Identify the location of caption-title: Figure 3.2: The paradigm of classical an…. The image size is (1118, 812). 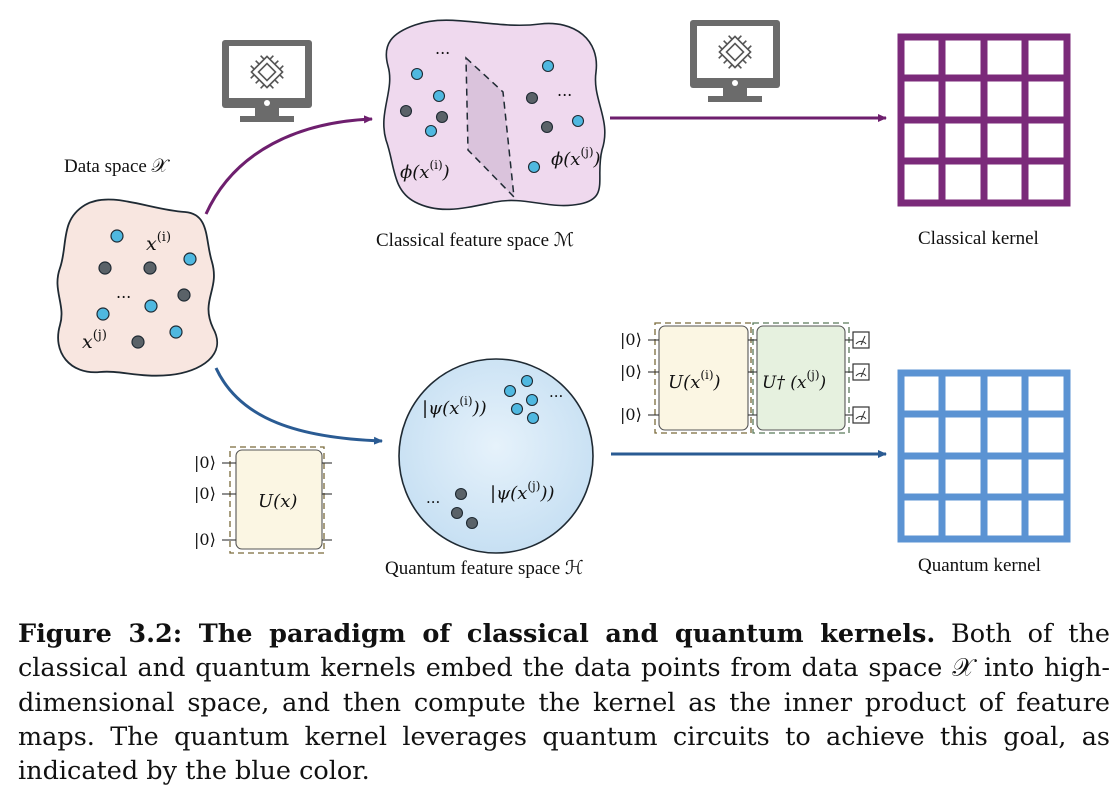
(477, 634).